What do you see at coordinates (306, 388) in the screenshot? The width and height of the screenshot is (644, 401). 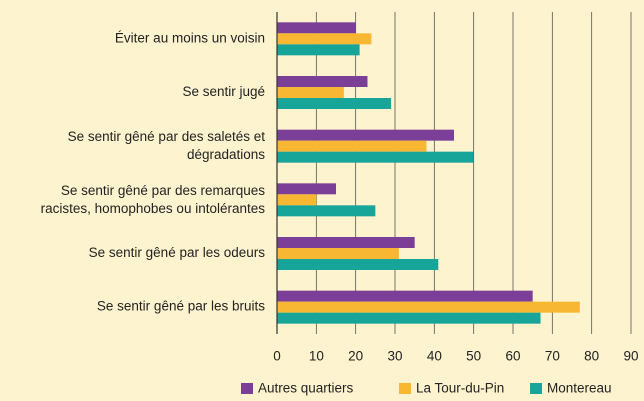 I see `legend-label: Autres quartiers` at bounding box center [306, 388].